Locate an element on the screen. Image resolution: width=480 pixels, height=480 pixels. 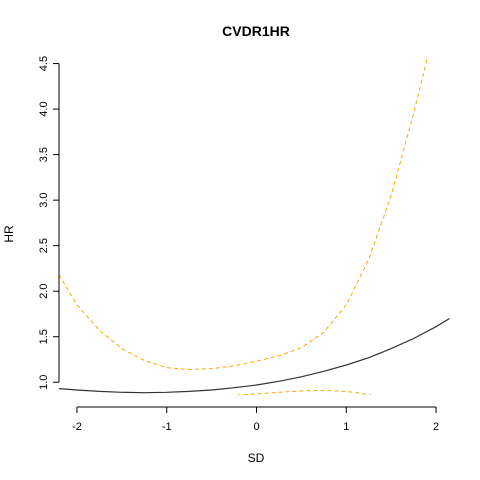
chart-title: CVDR1HR is located at coordinates (256, 31).